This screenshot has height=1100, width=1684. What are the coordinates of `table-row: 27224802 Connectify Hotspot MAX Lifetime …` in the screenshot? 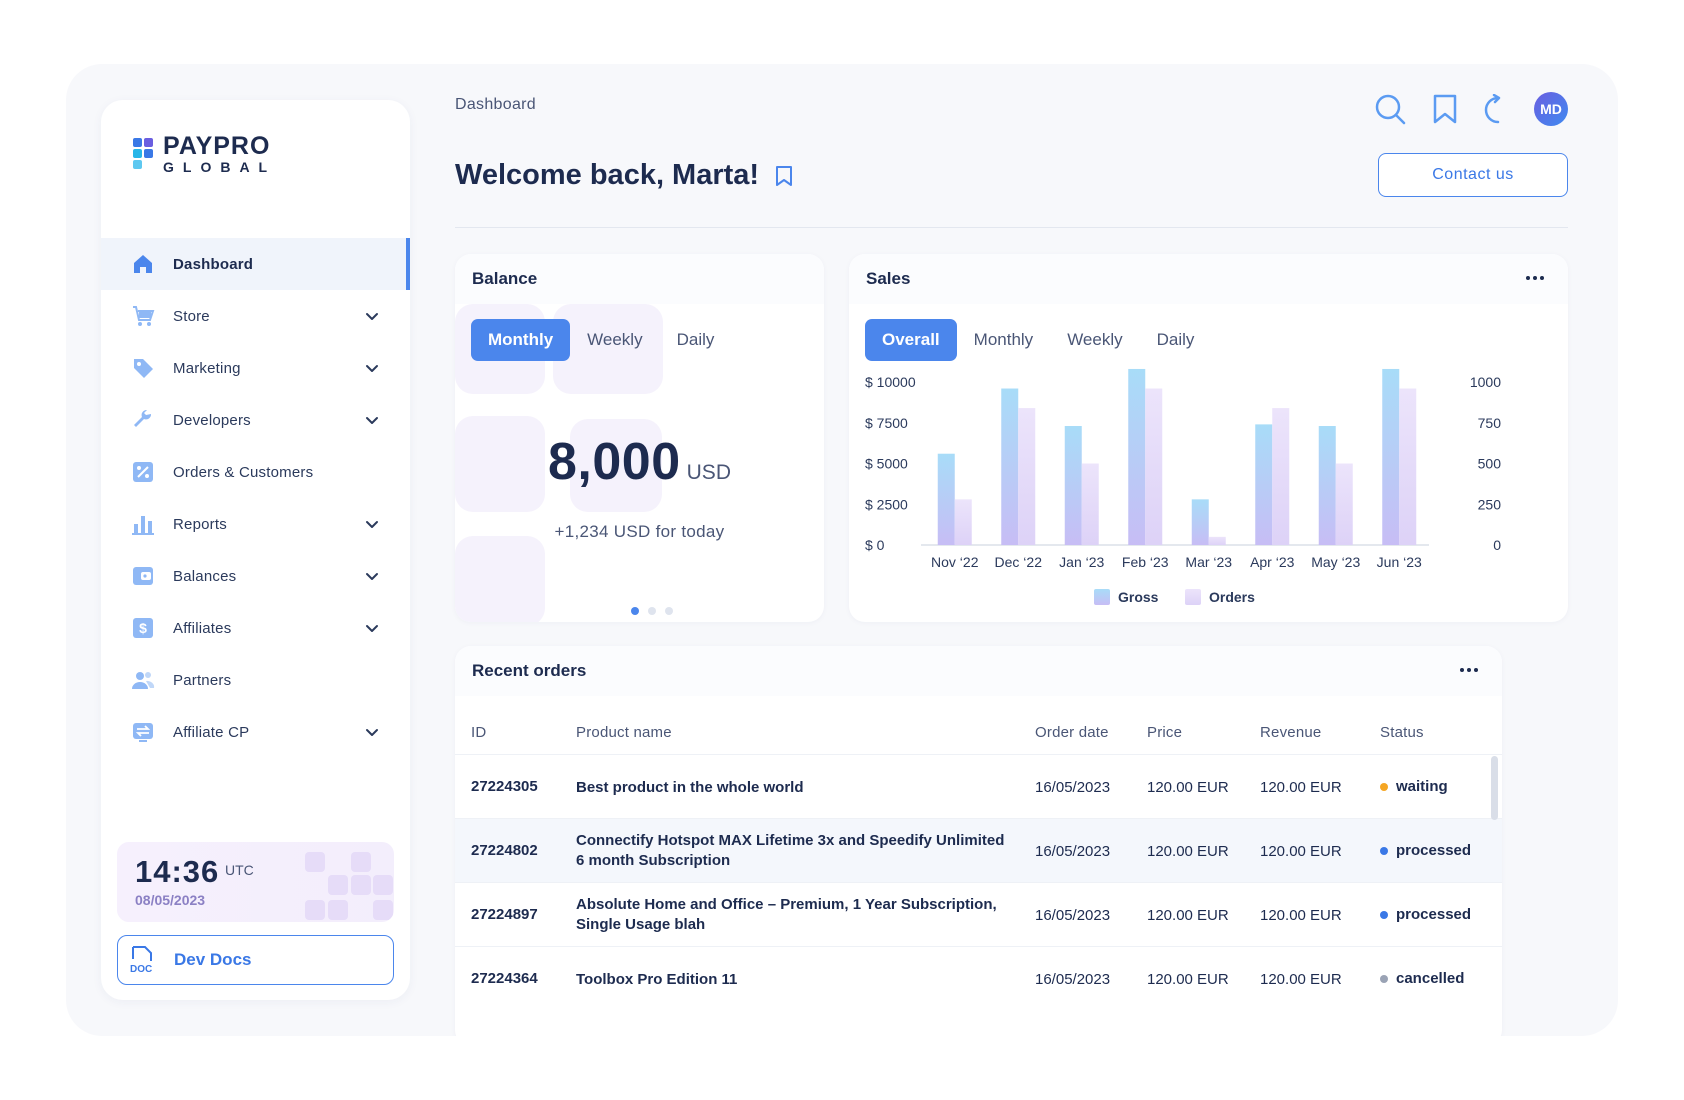 It's located at (978, 850).